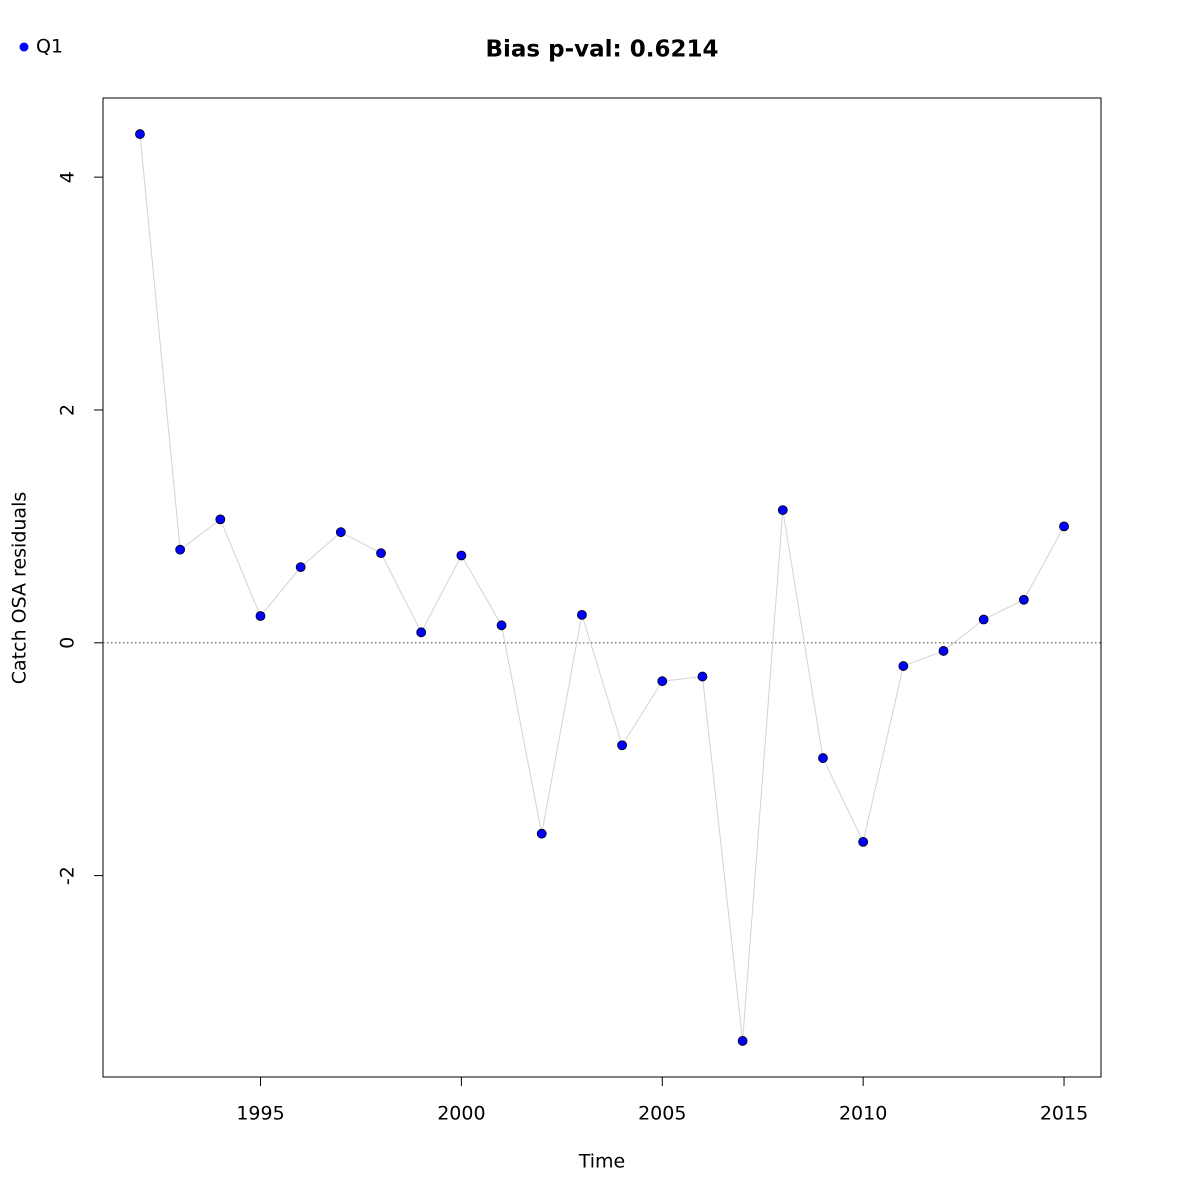  What do you see at coordinates (68, 643) in the screenshot?
I see `y-tick-label: 0` at bounding box center [68, 643].